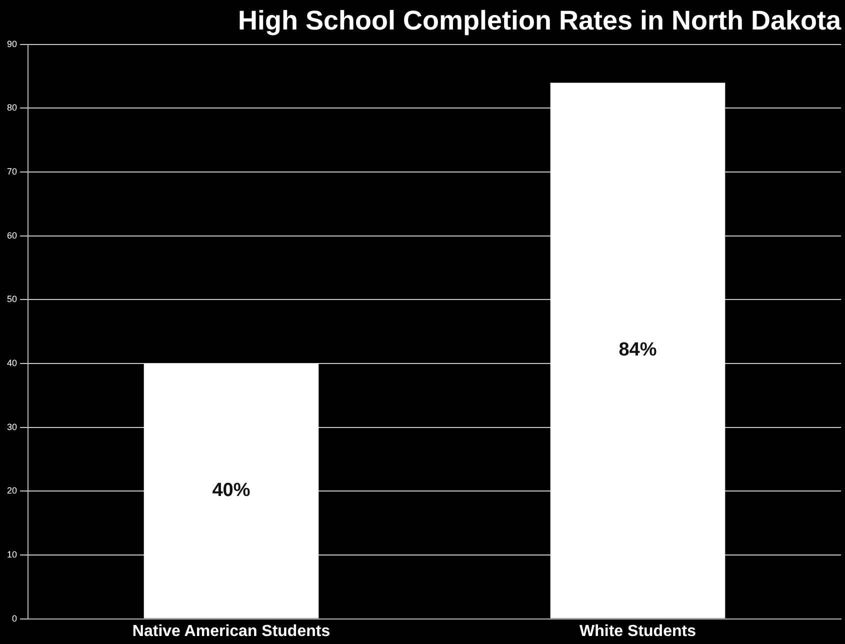  I want to click on y-tick-label: 80, so click(12, 107).